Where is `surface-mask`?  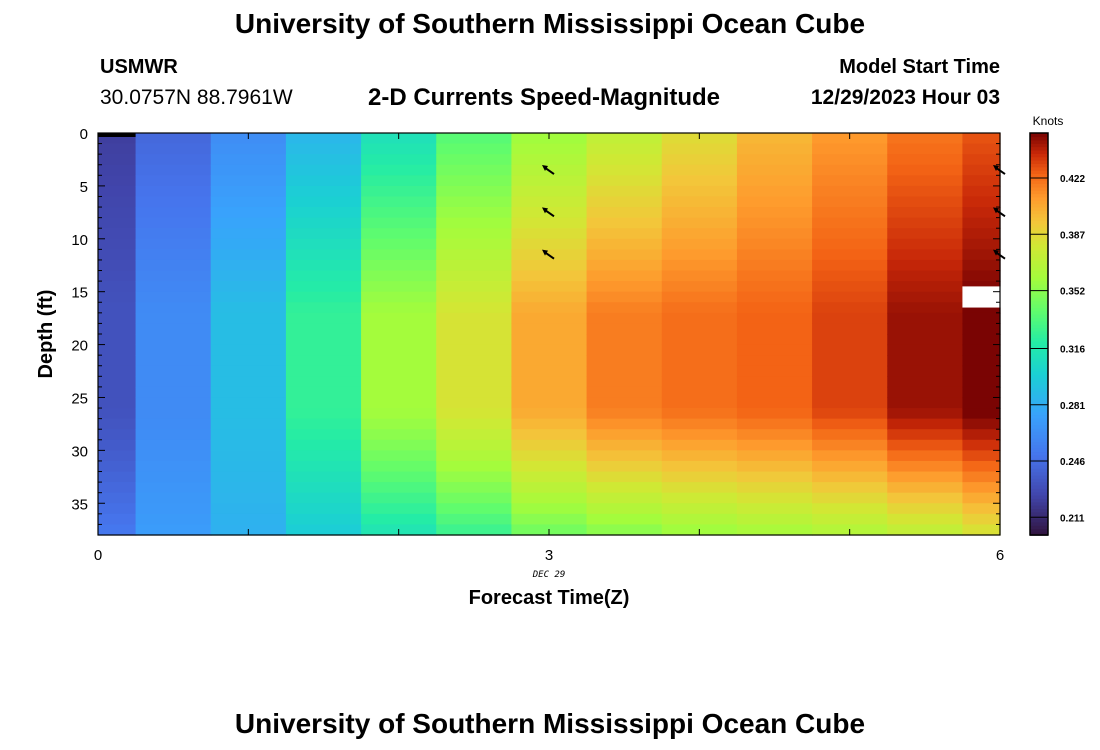 surface-mask is located at coordinates (117, 135).